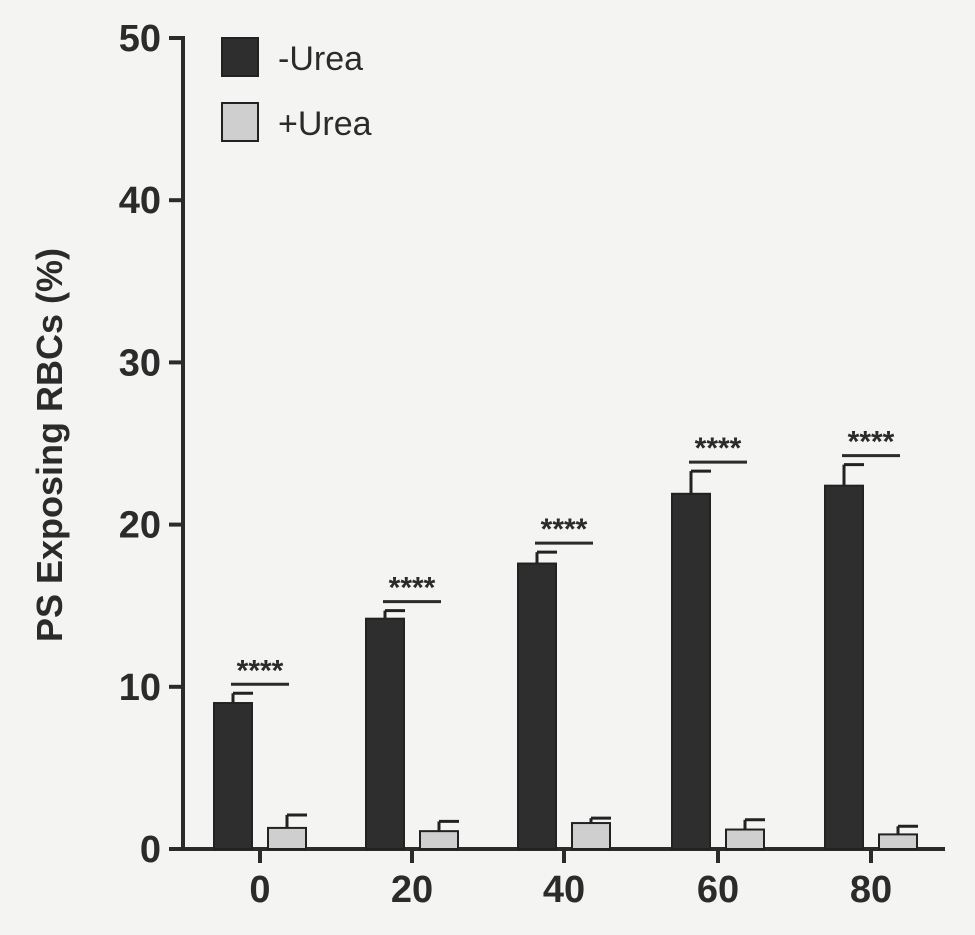 Image resolution: width=975 pixels, height=935 pixels. Describe the element at coordinates (718, 890) in the screenshot. I see `x-tick-label-60: 60` at that location.